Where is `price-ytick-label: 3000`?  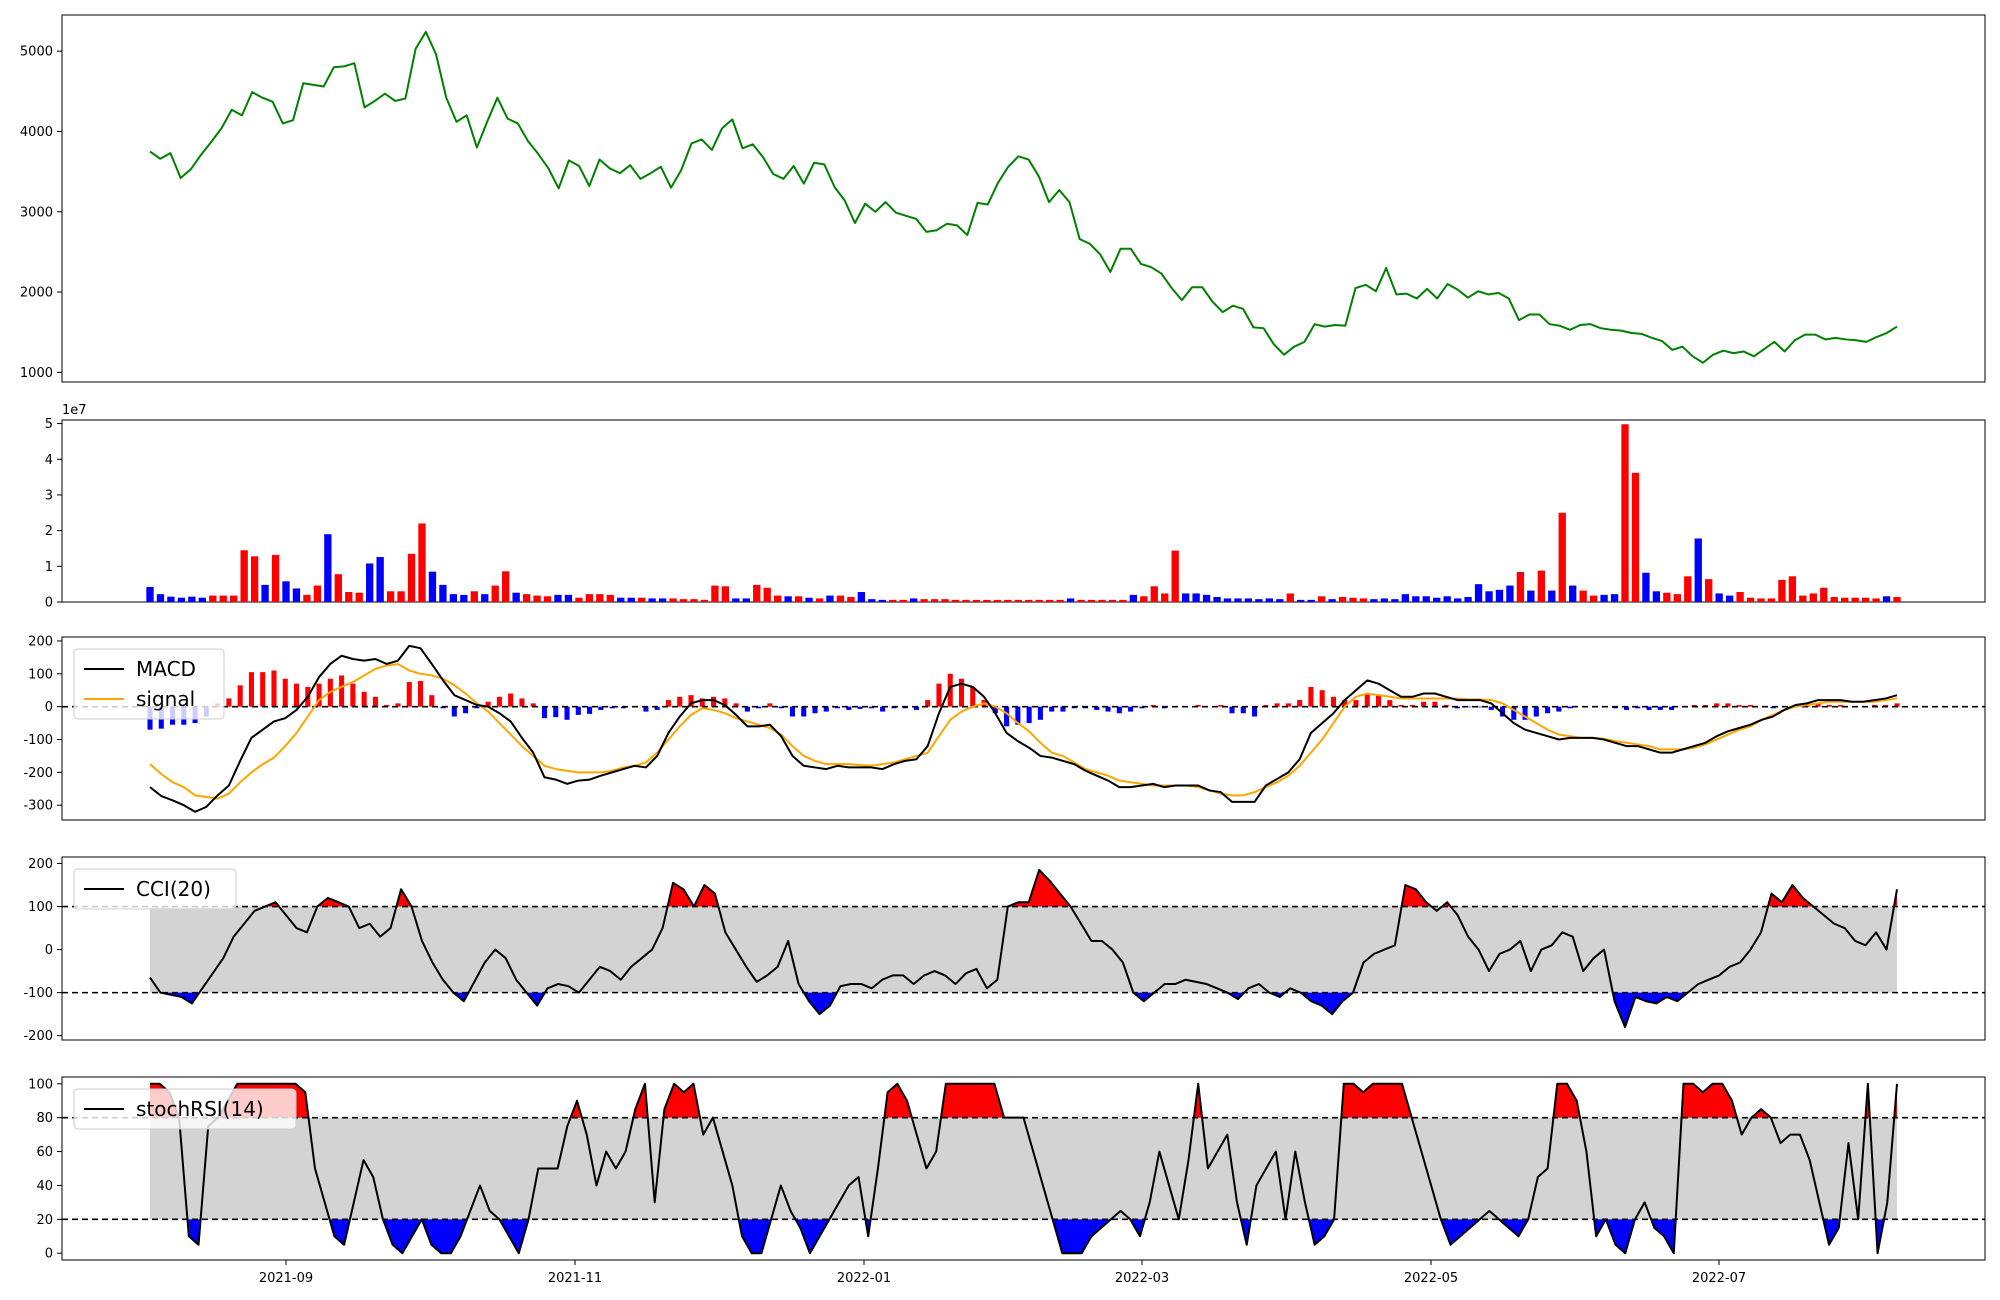
price-ytick-label: 3000 is located at coordinates (36, 212).